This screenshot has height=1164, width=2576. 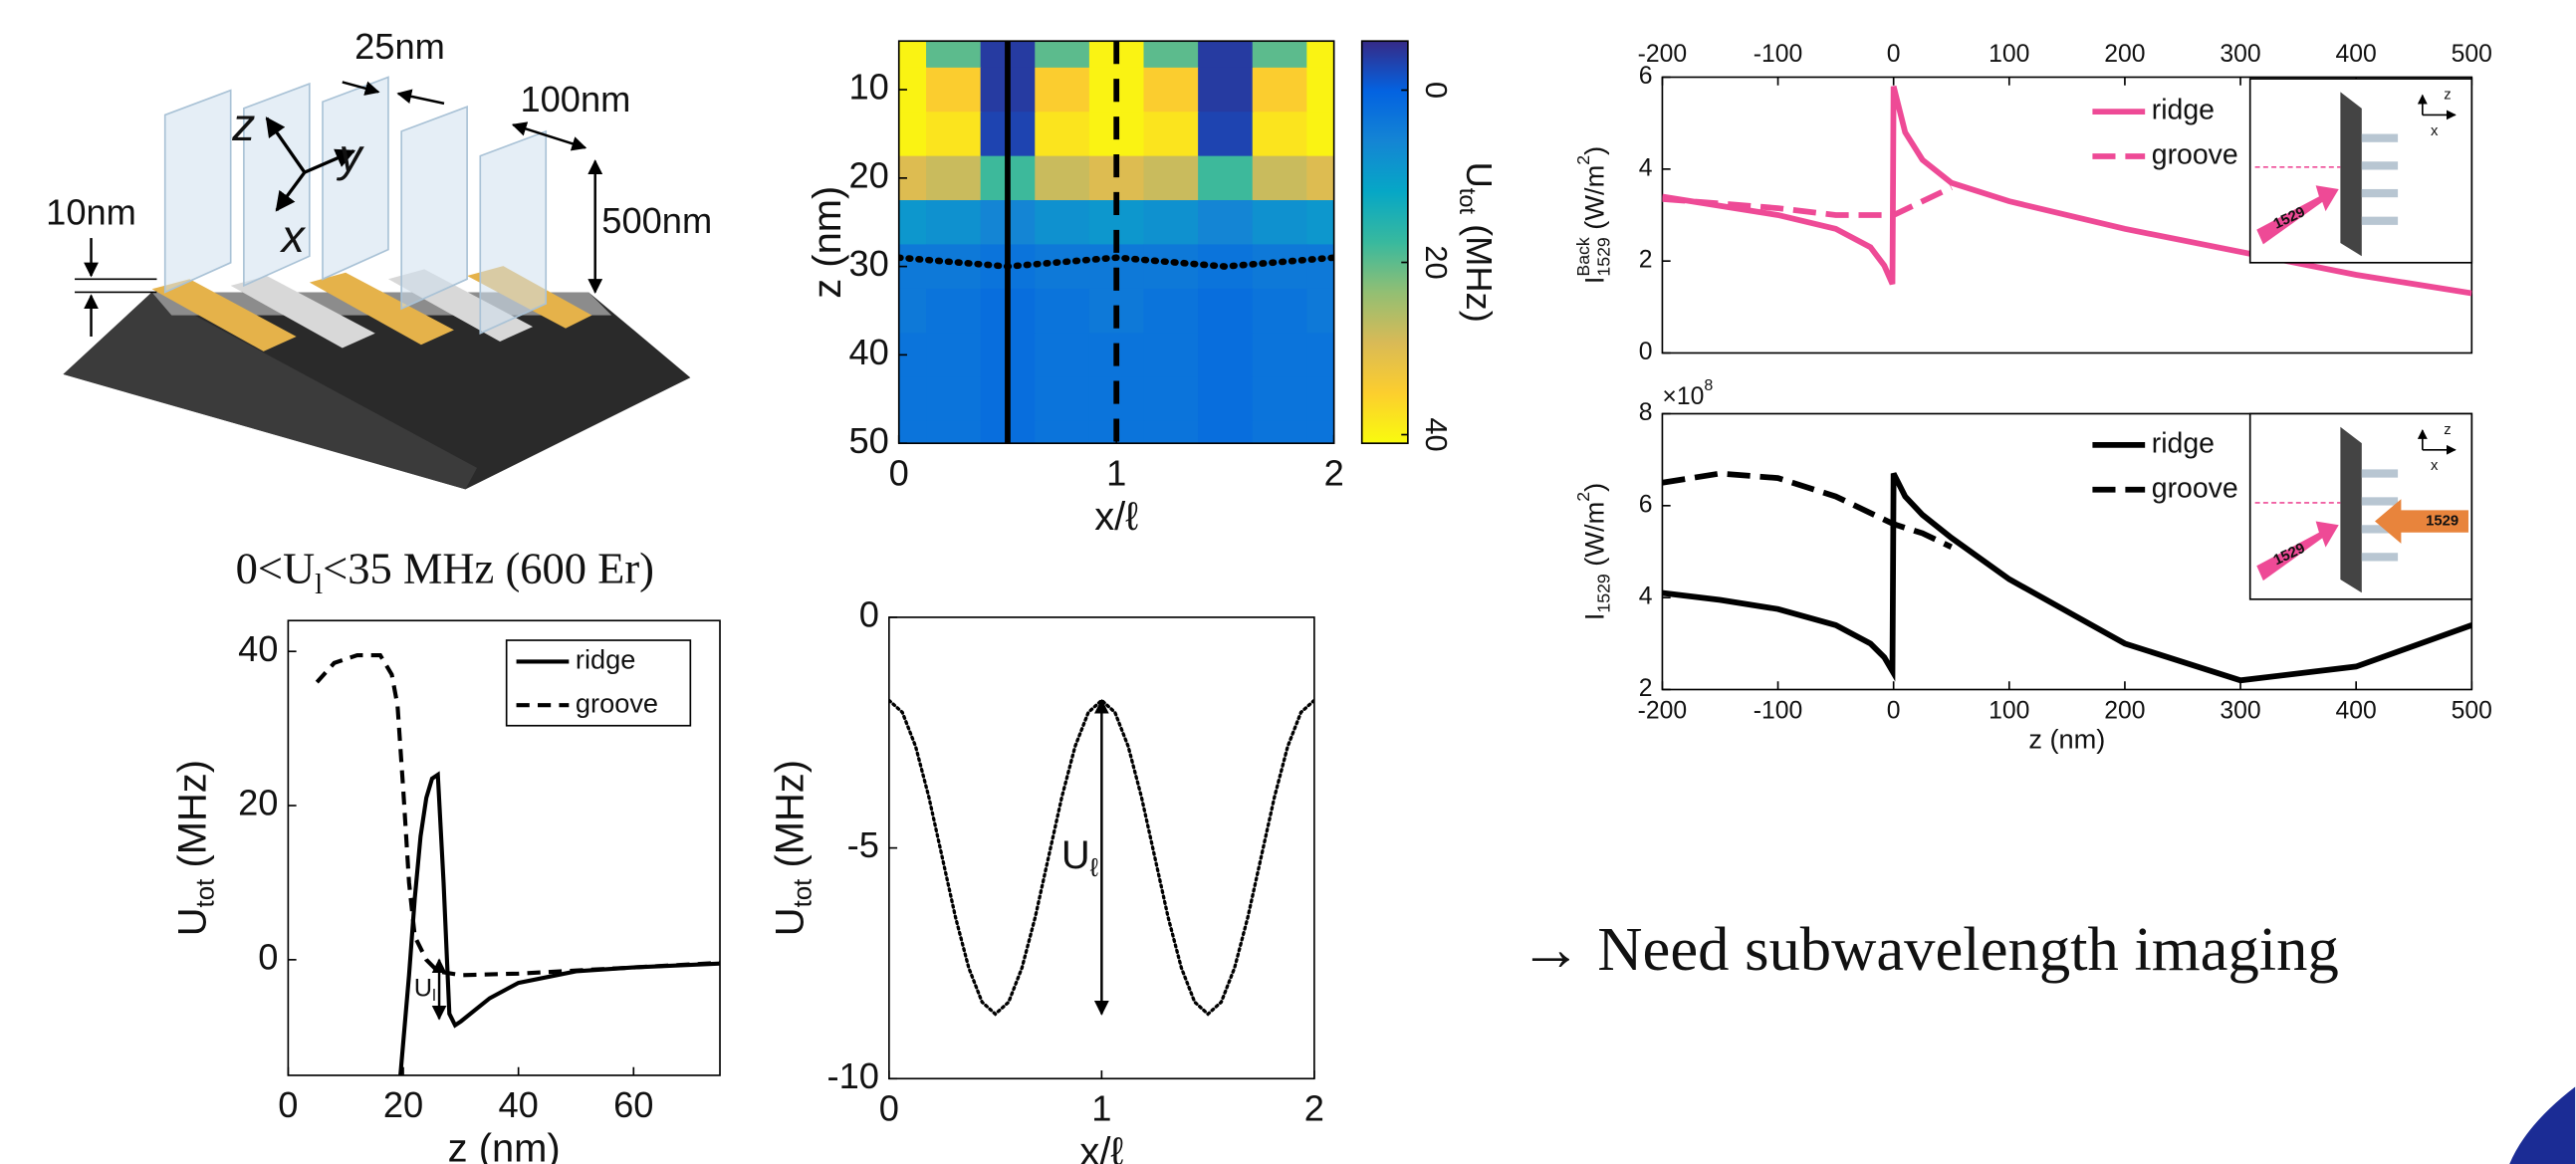 What do you see at coordinates (1593, 551) in the screenshot?
I see `y-axis-label: I1529 (W/m2)` at bounding box center [1593, 551].